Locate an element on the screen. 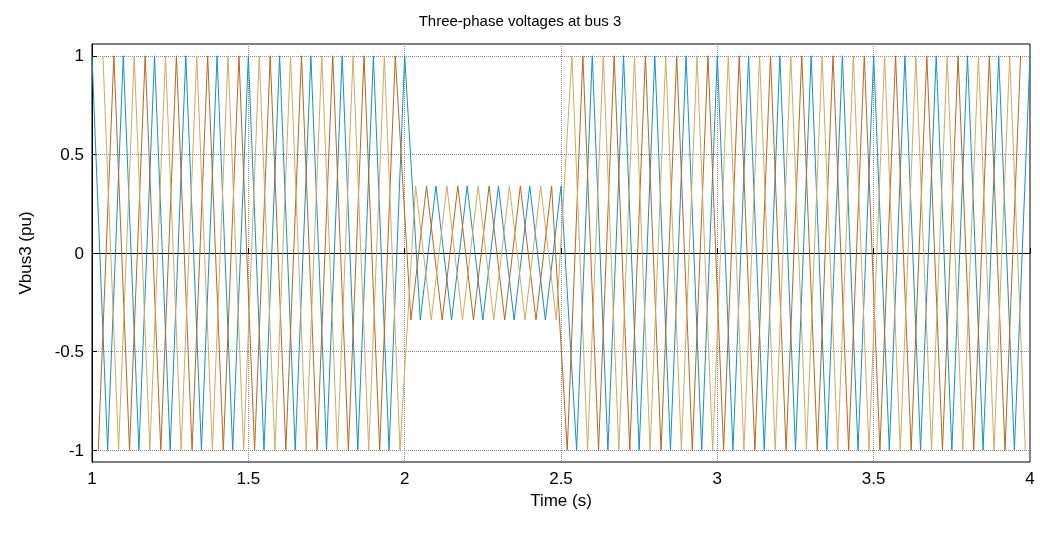  x-tick-label: 2.5 is located at coordinates (561, 478).